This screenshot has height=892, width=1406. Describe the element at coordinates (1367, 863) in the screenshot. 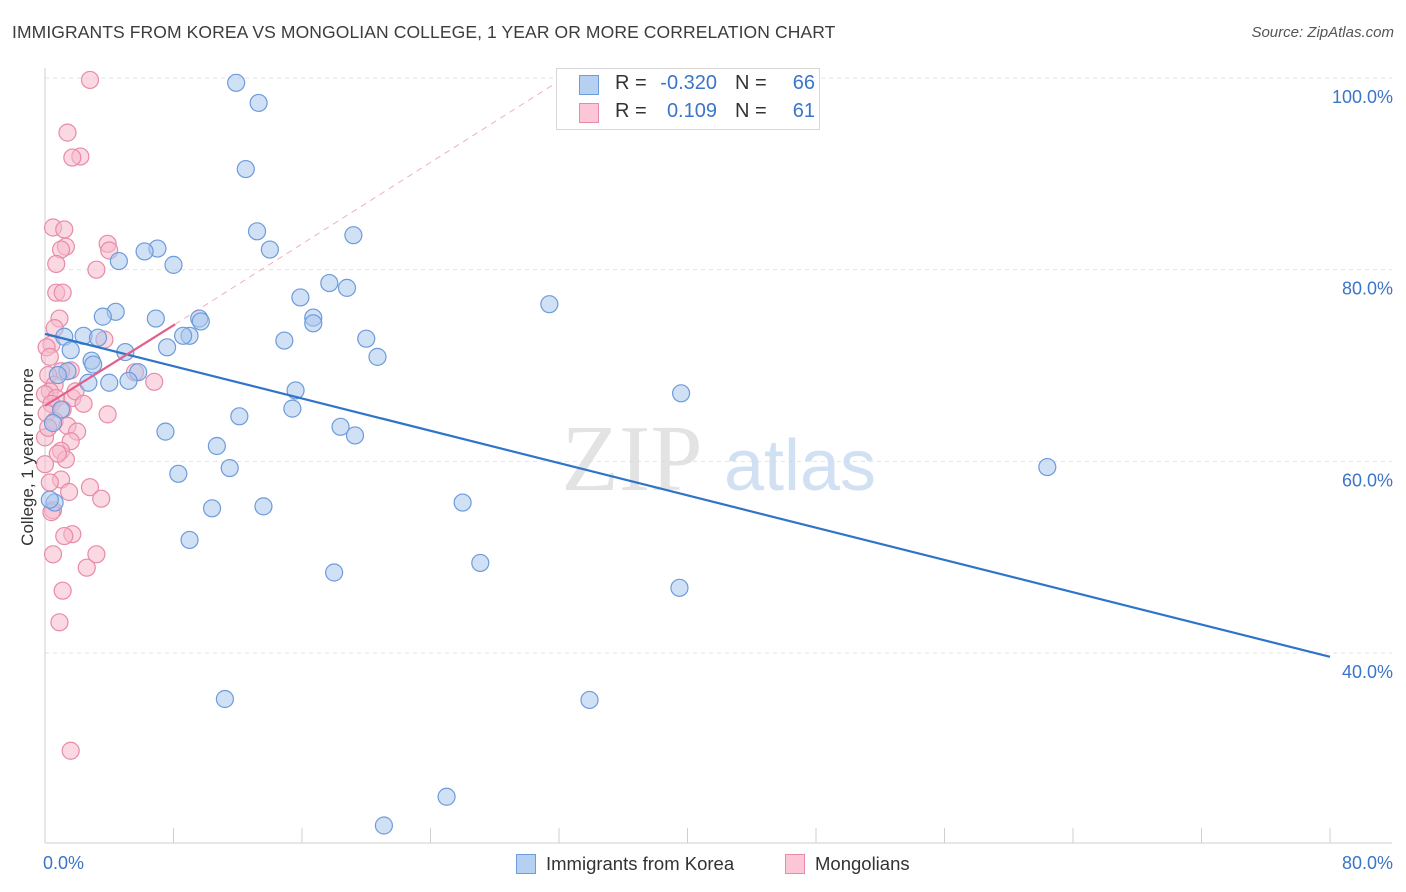

I see `x-tick-label: 80.0%` at that location.